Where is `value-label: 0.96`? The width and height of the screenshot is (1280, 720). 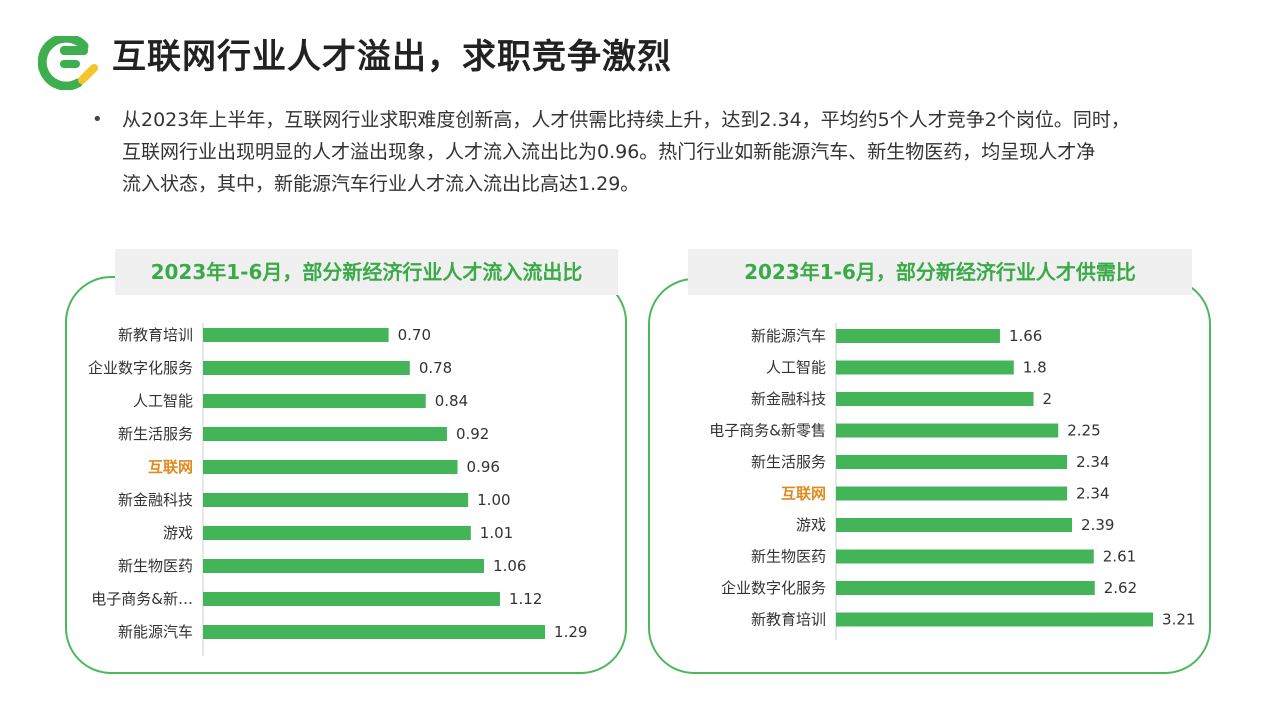
value-label: 0.96 is located at coordinates (483, 467).